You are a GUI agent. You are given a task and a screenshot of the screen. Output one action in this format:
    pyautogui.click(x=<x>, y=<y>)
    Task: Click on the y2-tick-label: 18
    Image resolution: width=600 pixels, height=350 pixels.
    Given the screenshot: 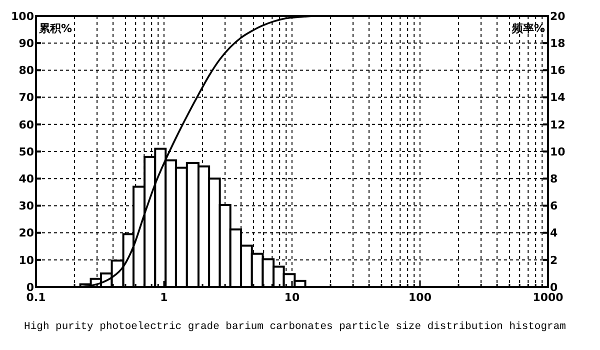 What is the action you would take?
    pyautogui.click(x=558, y=43)
    